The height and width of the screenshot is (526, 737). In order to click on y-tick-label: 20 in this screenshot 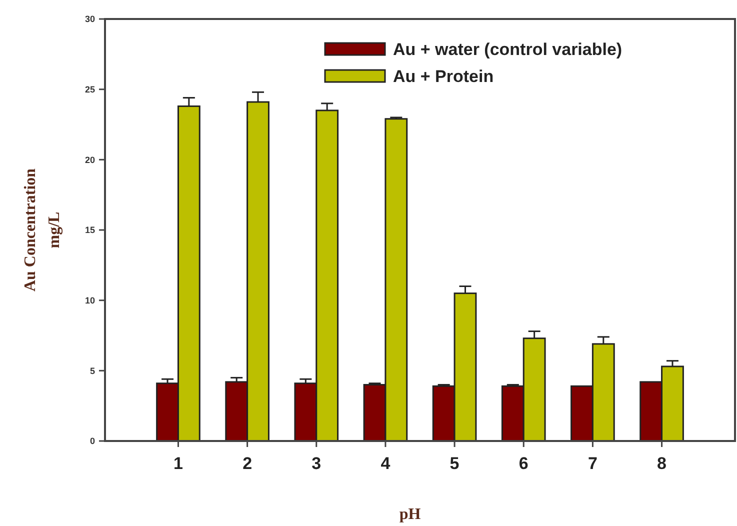, I will do `click(89, 159)`.